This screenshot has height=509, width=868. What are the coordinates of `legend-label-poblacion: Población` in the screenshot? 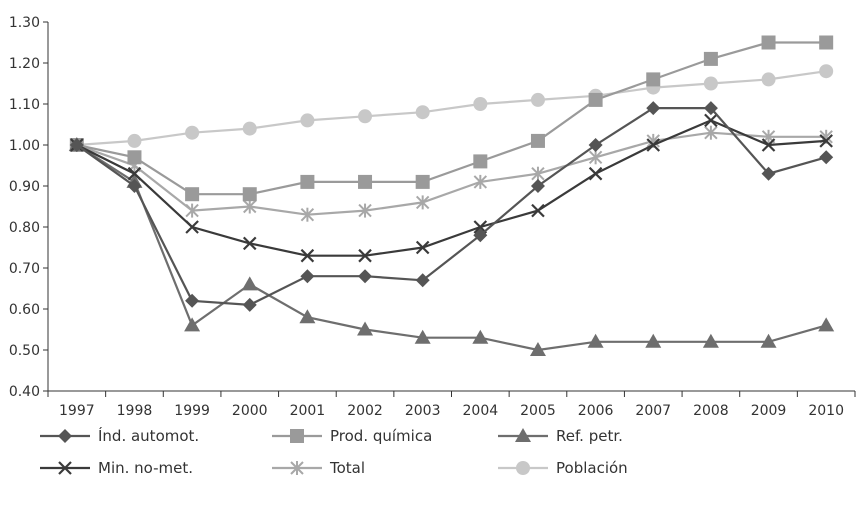 It's located at (592, 468).